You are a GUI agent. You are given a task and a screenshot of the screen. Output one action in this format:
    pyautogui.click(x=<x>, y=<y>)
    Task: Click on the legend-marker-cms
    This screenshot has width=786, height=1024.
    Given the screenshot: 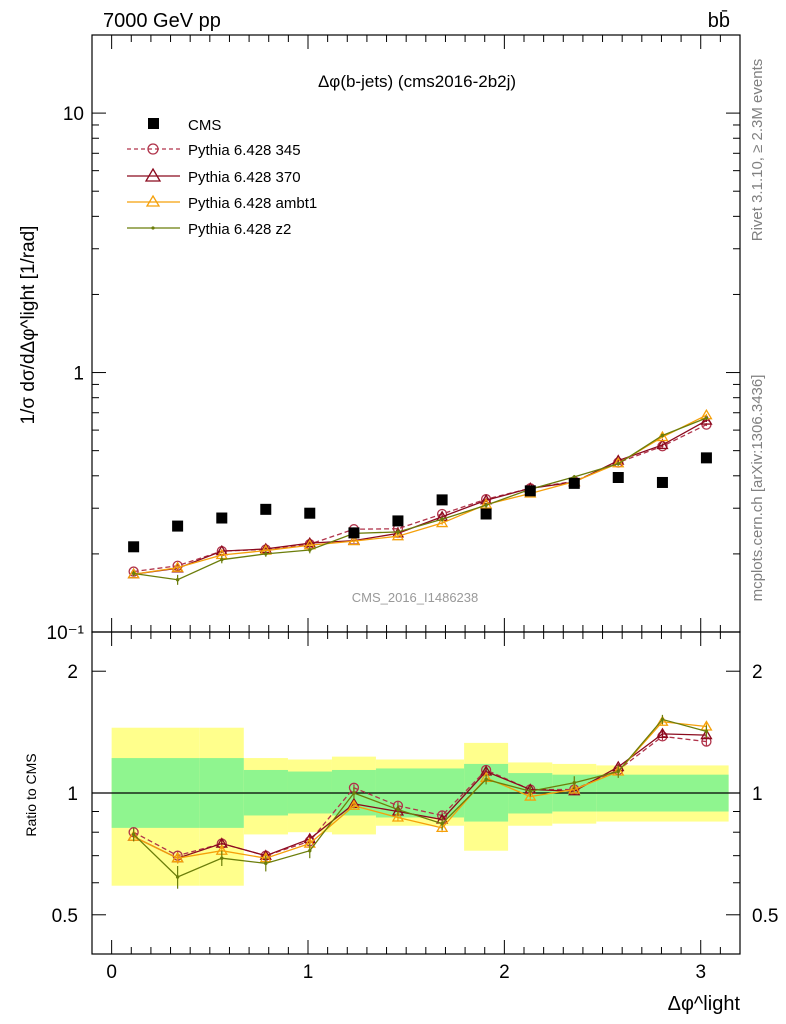 What is the action you would take?
    pyautogui.click(x=153, y=123)
    